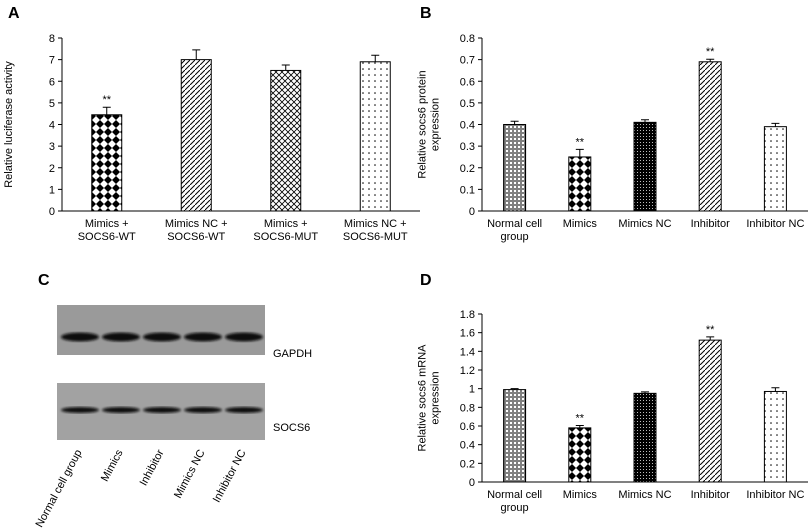 The image size is (810, 532). What do you see at coordinates (467, 408) in the screenshot?
I see `y-tick-label: 0.8` at bounding box center [467, 408].